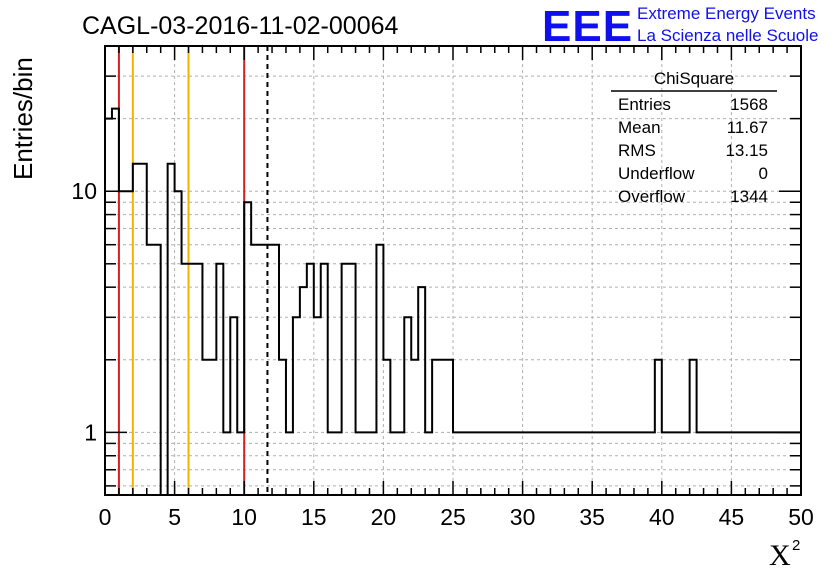 The image size is (836, 572). What do you see at coordinates (801, 517) in the screenshot?
I see `x-tick-label: 50` at bounding box center [801, 517].